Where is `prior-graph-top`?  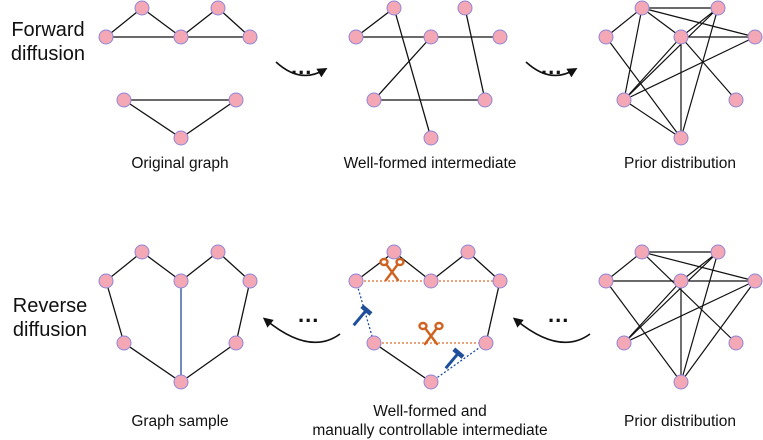 prior-graph-top is located at coordinates (680, 73).